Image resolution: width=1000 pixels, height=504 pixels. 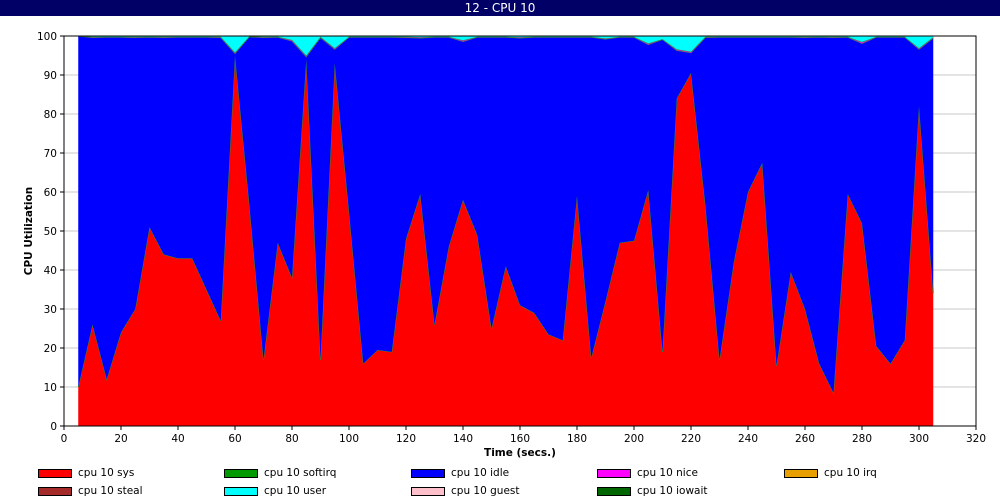 I want to click on legend-item: cpu 10 steal, so click(x=90, y=491).